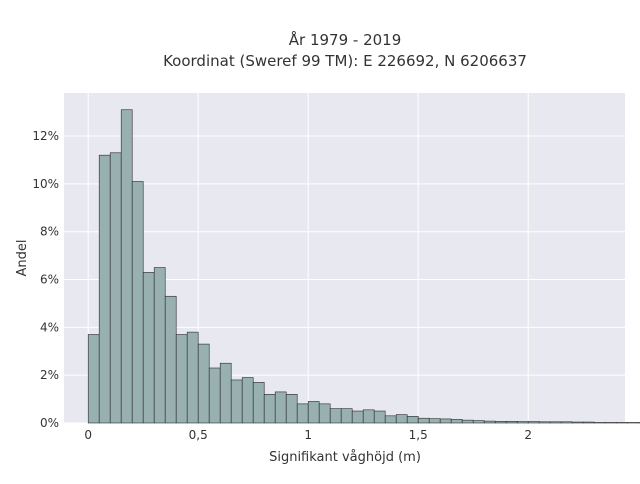 This screenshot has height=484, width=640. What do you see at coordinates (22, 258) in the screenshot?
I see `y-axis-title: Andel` at bounding box center [22, 258].